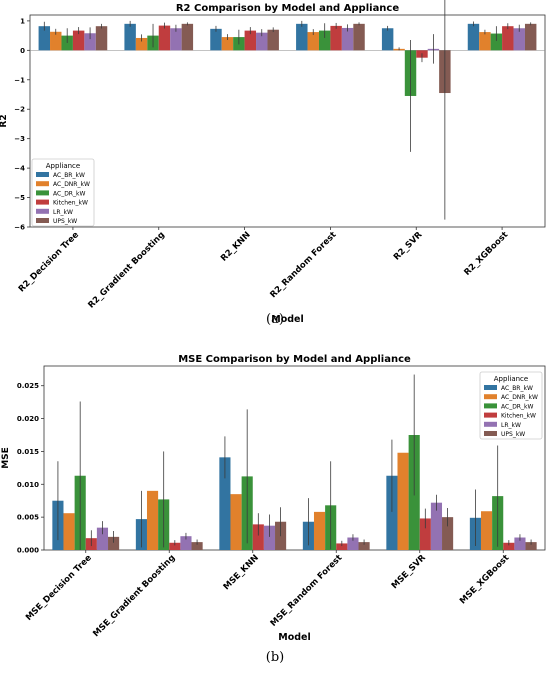  Describe the element at coordinates (69, 175) in the screenshot. I see `r2-legend-label: AC_BR_kW` at that location.